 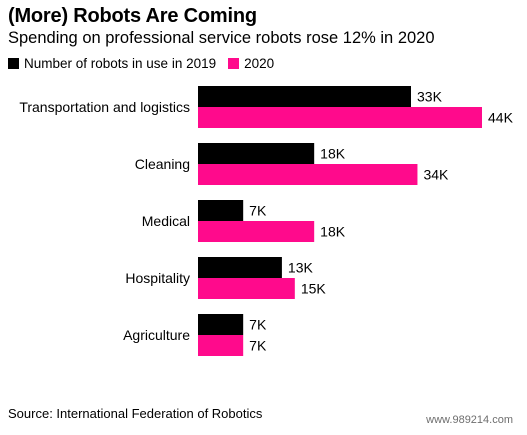 I want to click on bar-agriculture-2020, so click(x=221, y=345).